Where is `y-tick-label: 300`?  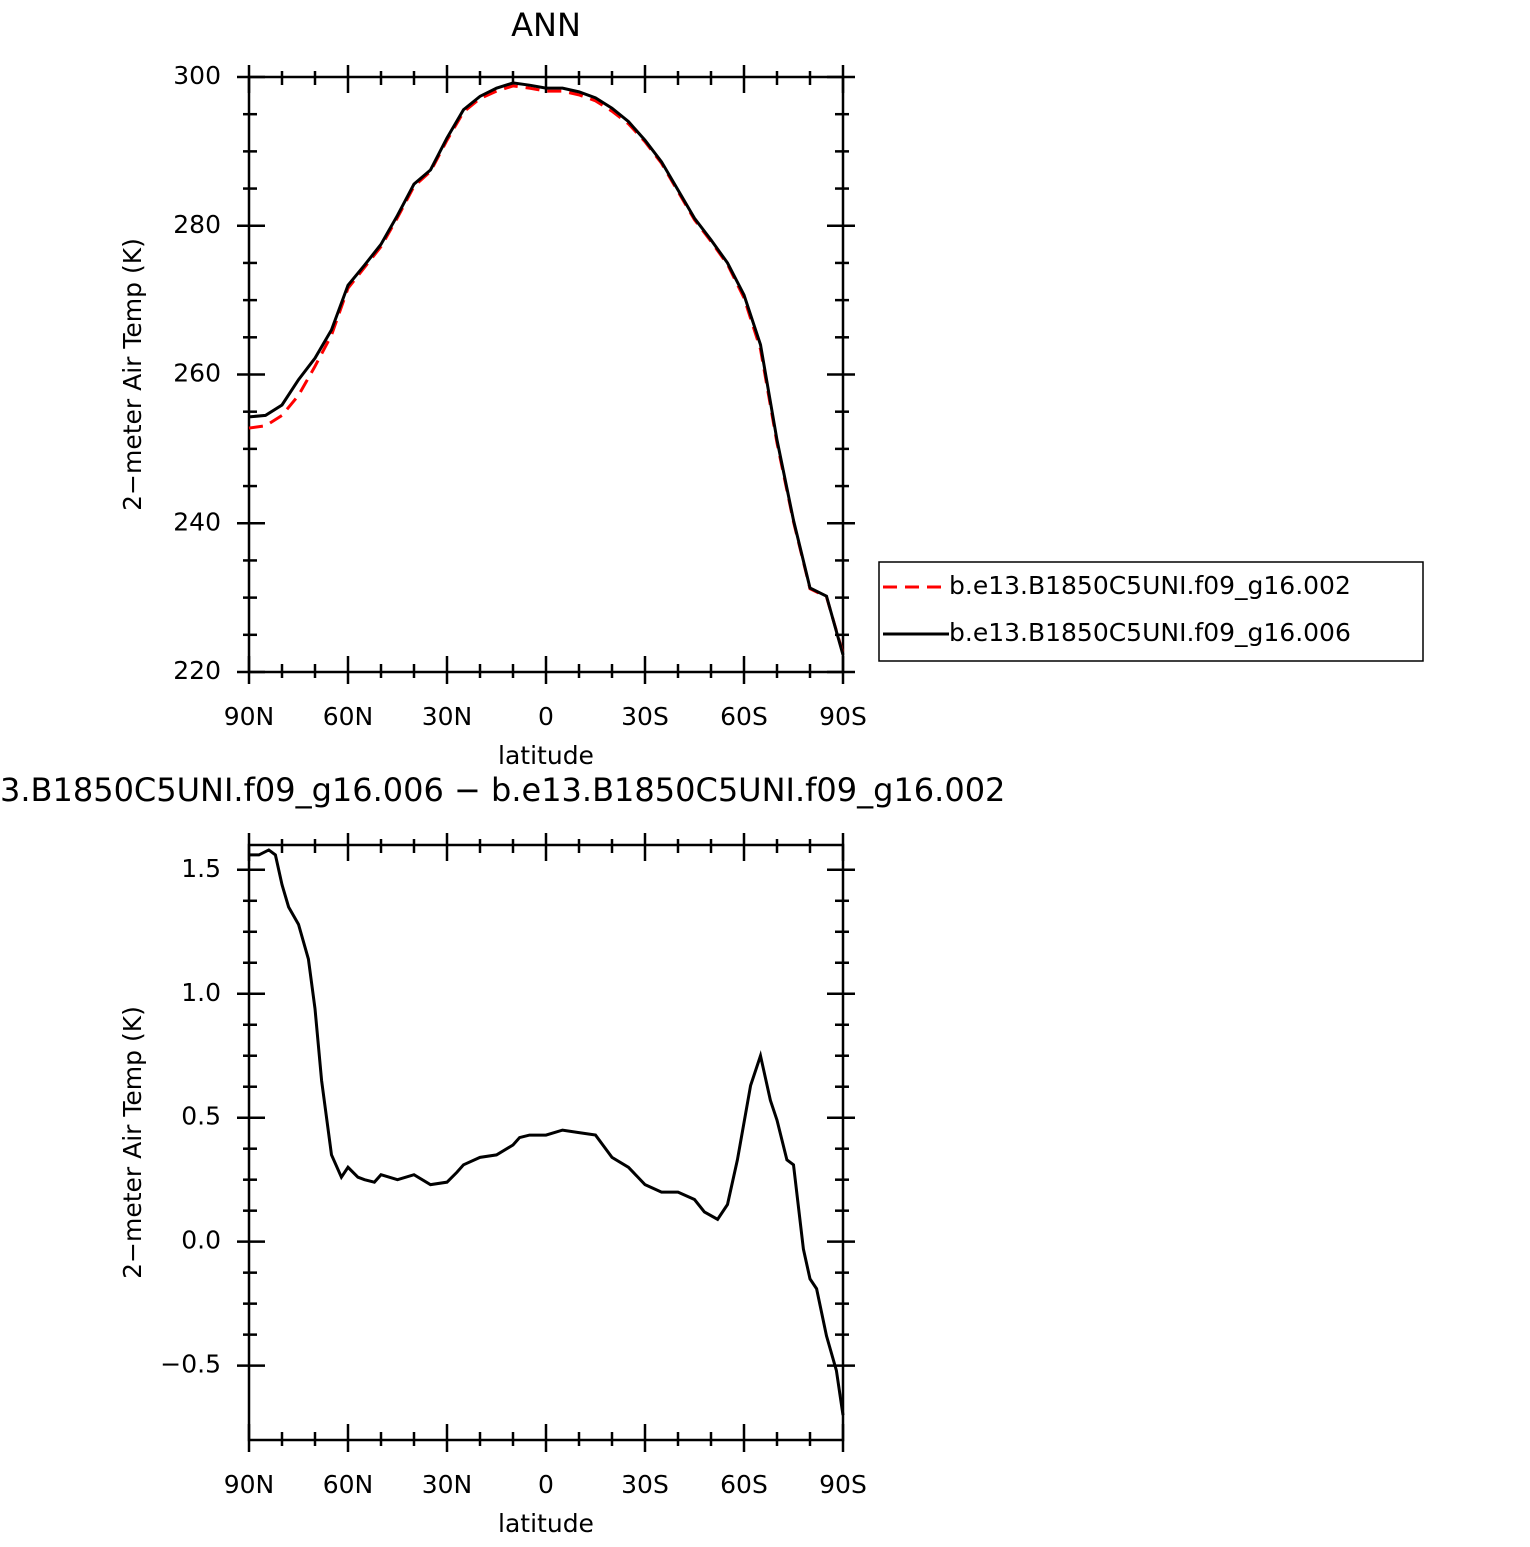
y-tick-label: 300 is located at coordinates (197, 75).